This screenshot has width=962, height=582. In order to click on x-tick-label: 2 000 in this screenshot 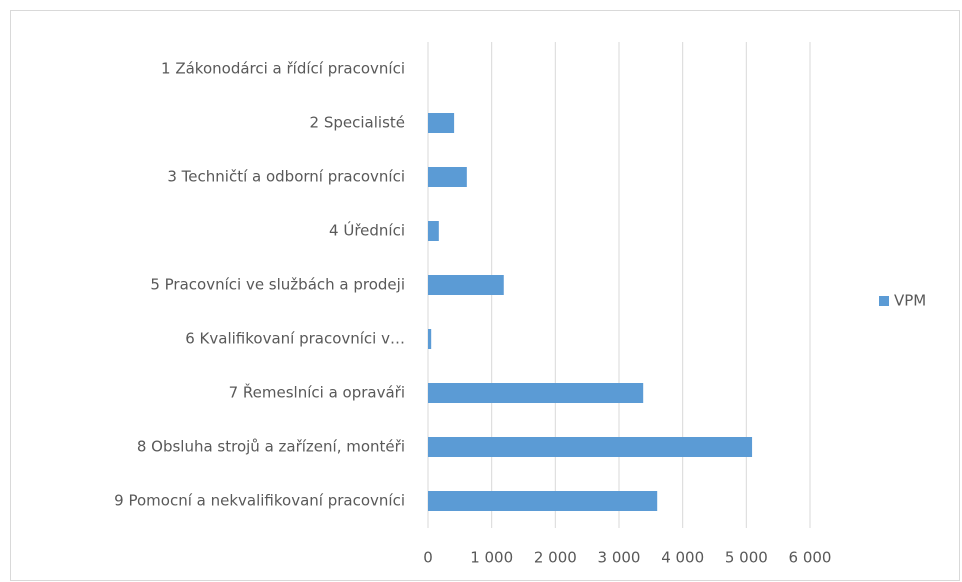, I will do `click(555, 558)`.